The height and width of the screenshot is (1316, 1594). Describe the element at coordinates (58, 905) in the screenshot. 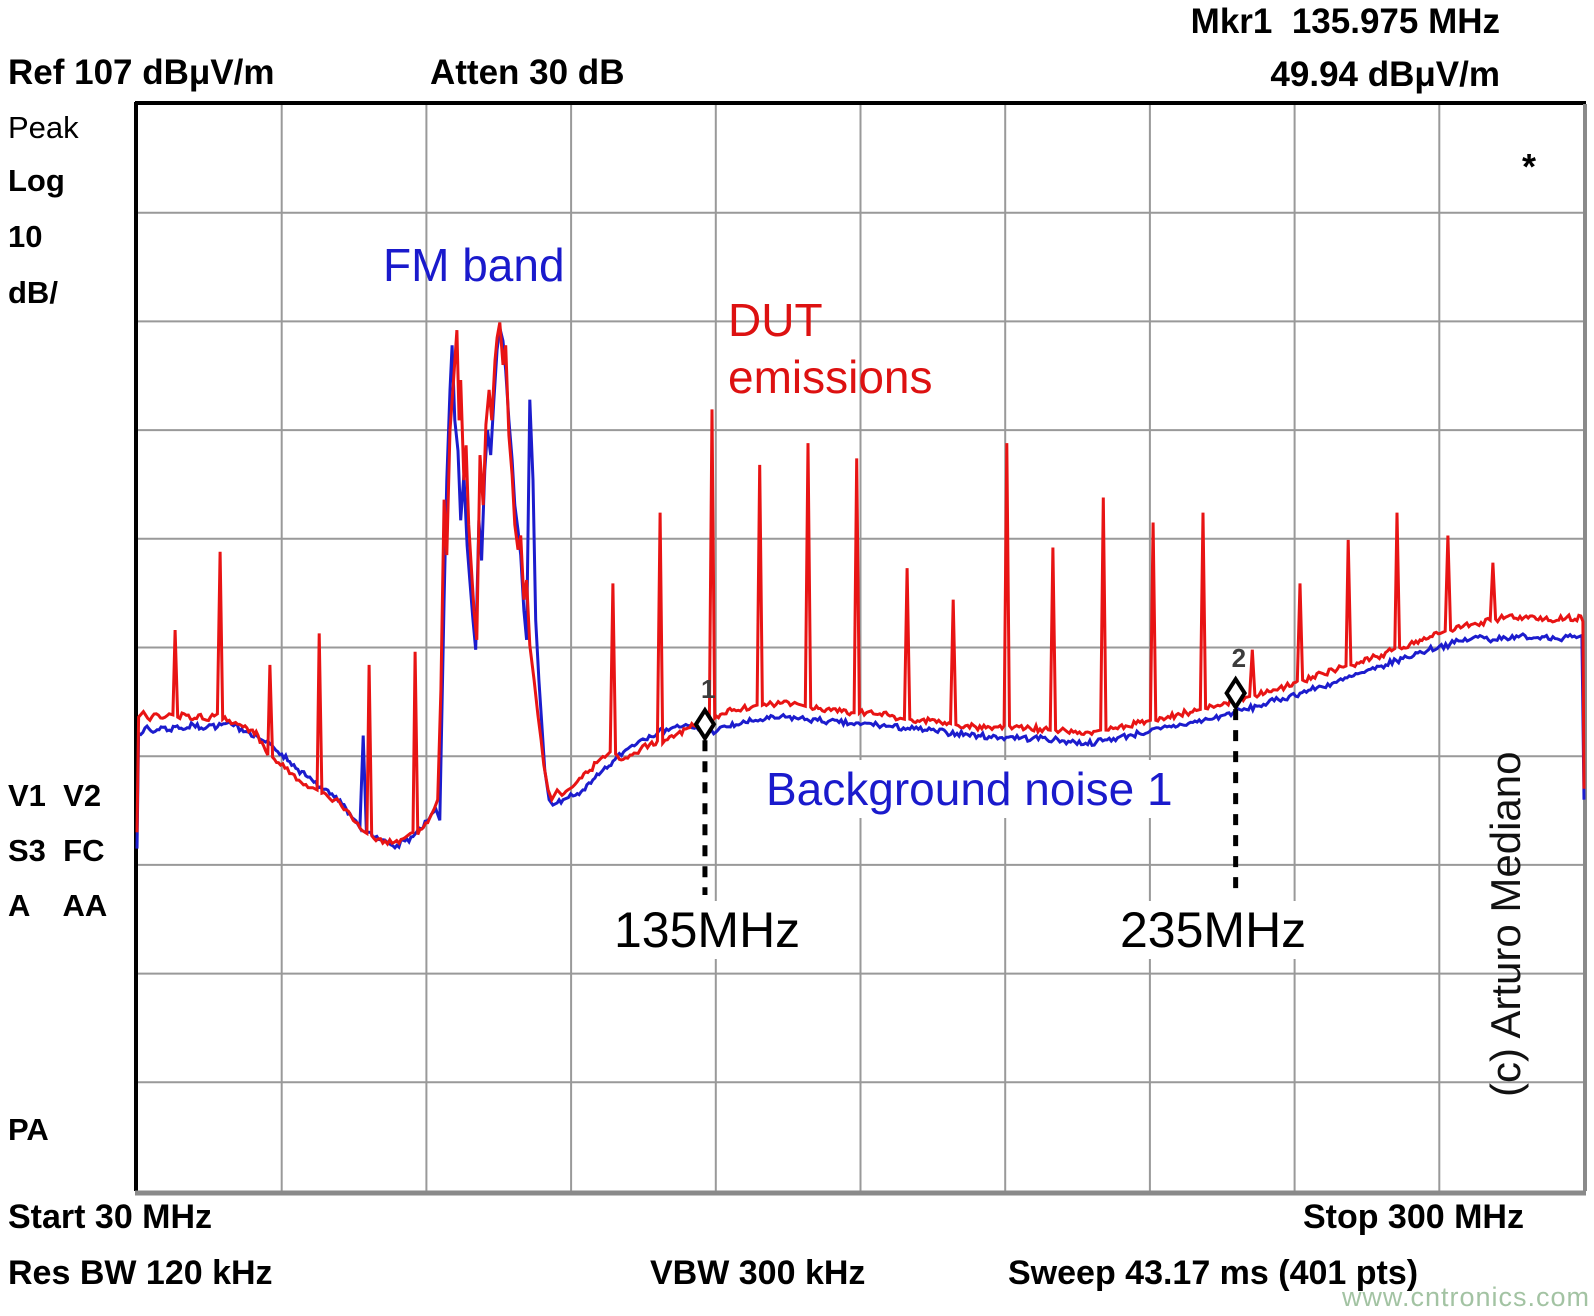

I see `status-a-aa-label: A AA` at that location.